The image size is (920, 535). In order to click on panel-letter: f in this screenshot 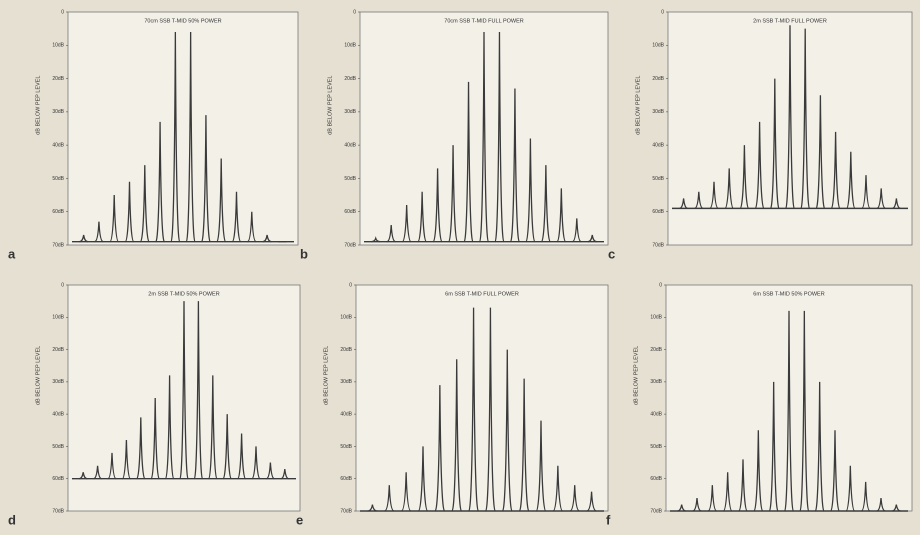, I will do `click(608, 519)`.